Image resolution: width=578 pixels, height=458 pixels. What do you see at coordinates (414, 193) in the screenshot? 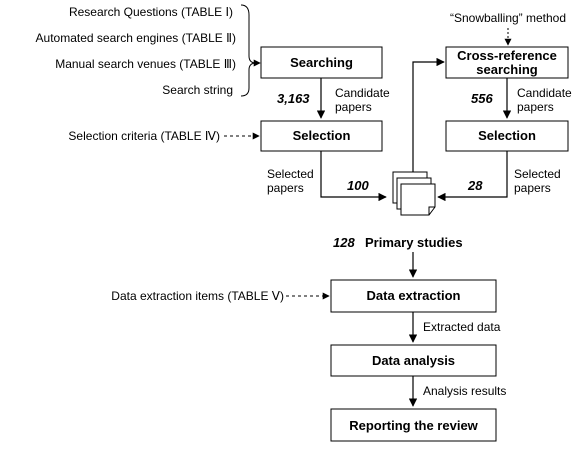
I see `documents-stack-icon` at bounding box center [414, 193].